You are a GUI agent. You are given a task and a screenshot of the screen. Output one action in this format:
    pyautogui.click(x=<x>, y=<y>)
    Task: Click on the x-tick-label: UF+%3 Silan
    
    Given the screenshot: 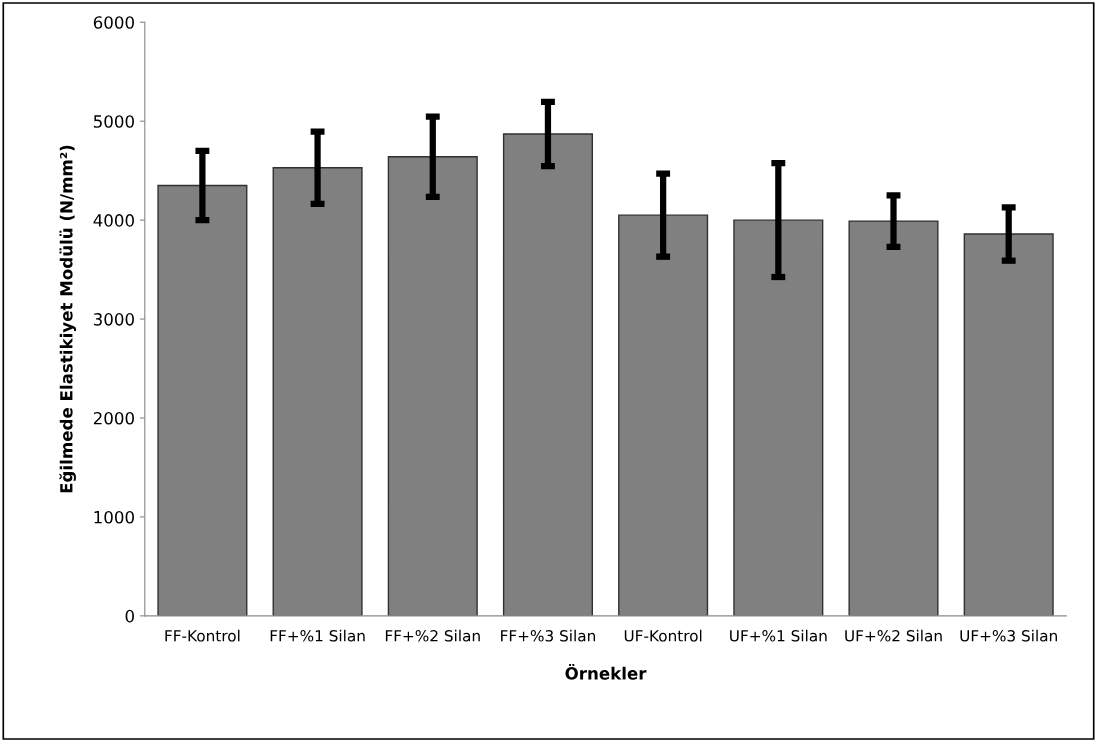 What is the action you would take?
    pyautogui.click(x=1008, y=635)
    